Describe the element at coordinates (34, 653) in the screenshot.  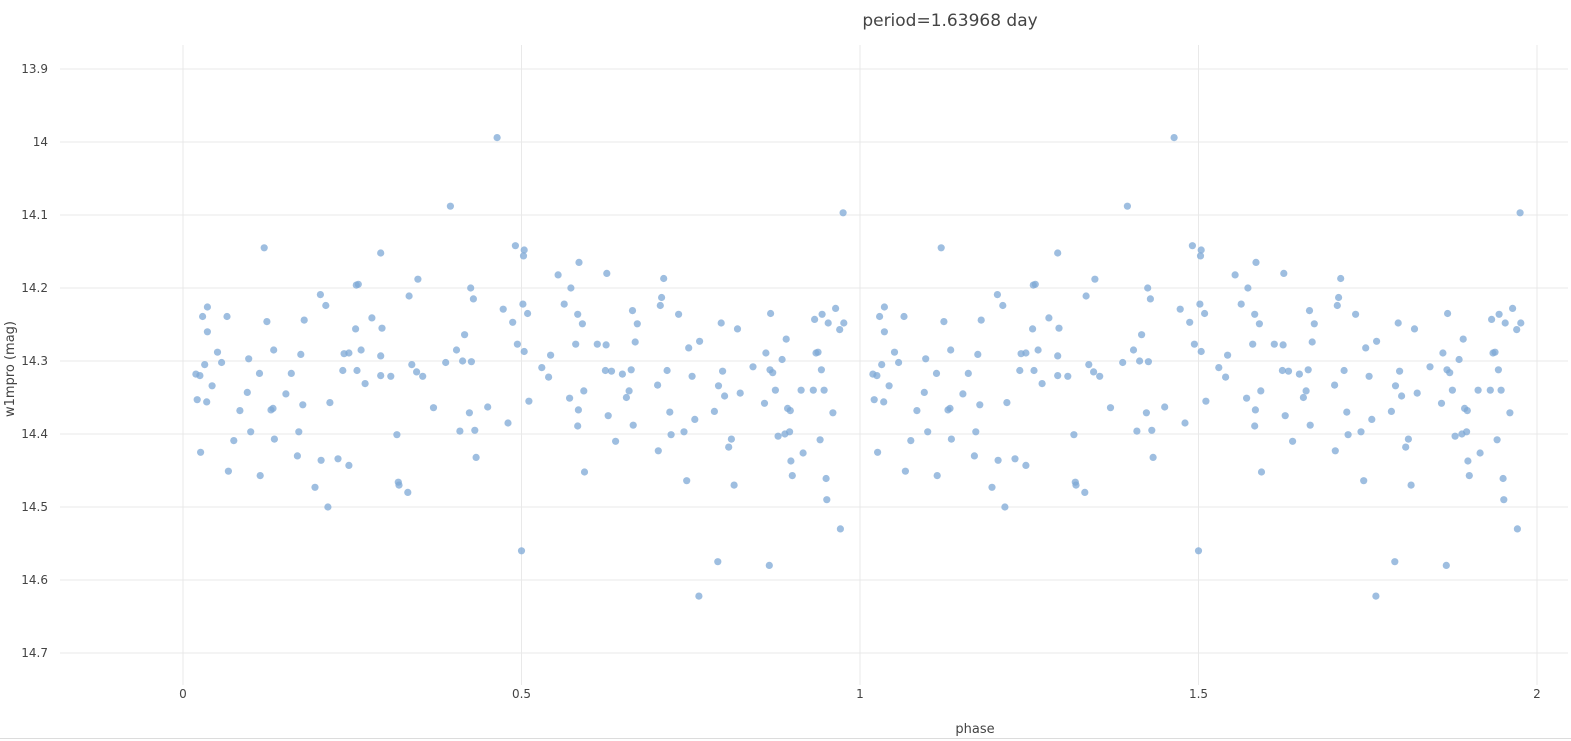
I see `y-tick-label: 14.7` at that location.